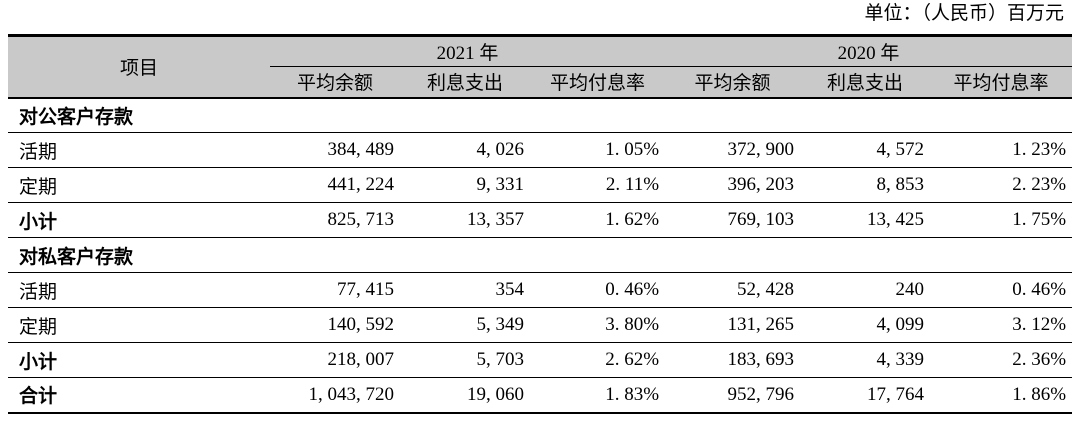 This screenshot has width=1080, height=429. I want to click on cell-value: 354, so click(465, 290).